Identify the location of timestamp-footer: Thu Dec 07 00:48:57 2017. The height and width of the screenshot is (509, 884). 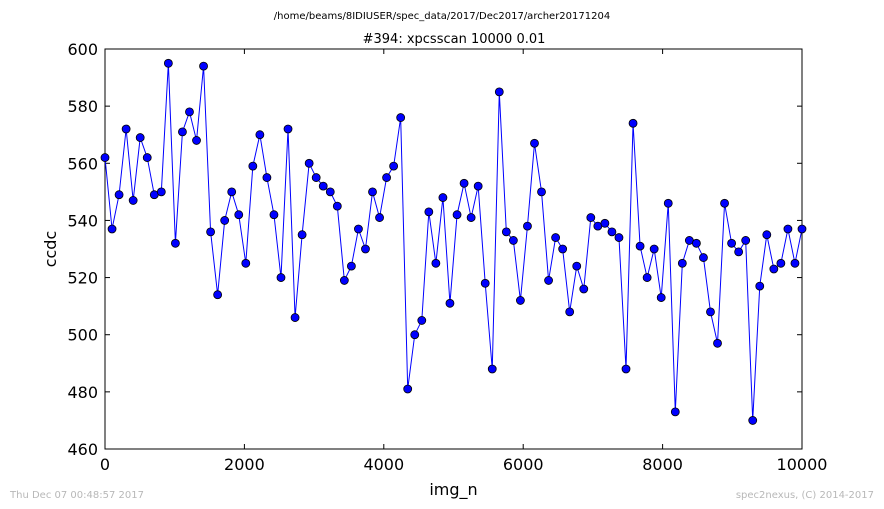
(77, 495).